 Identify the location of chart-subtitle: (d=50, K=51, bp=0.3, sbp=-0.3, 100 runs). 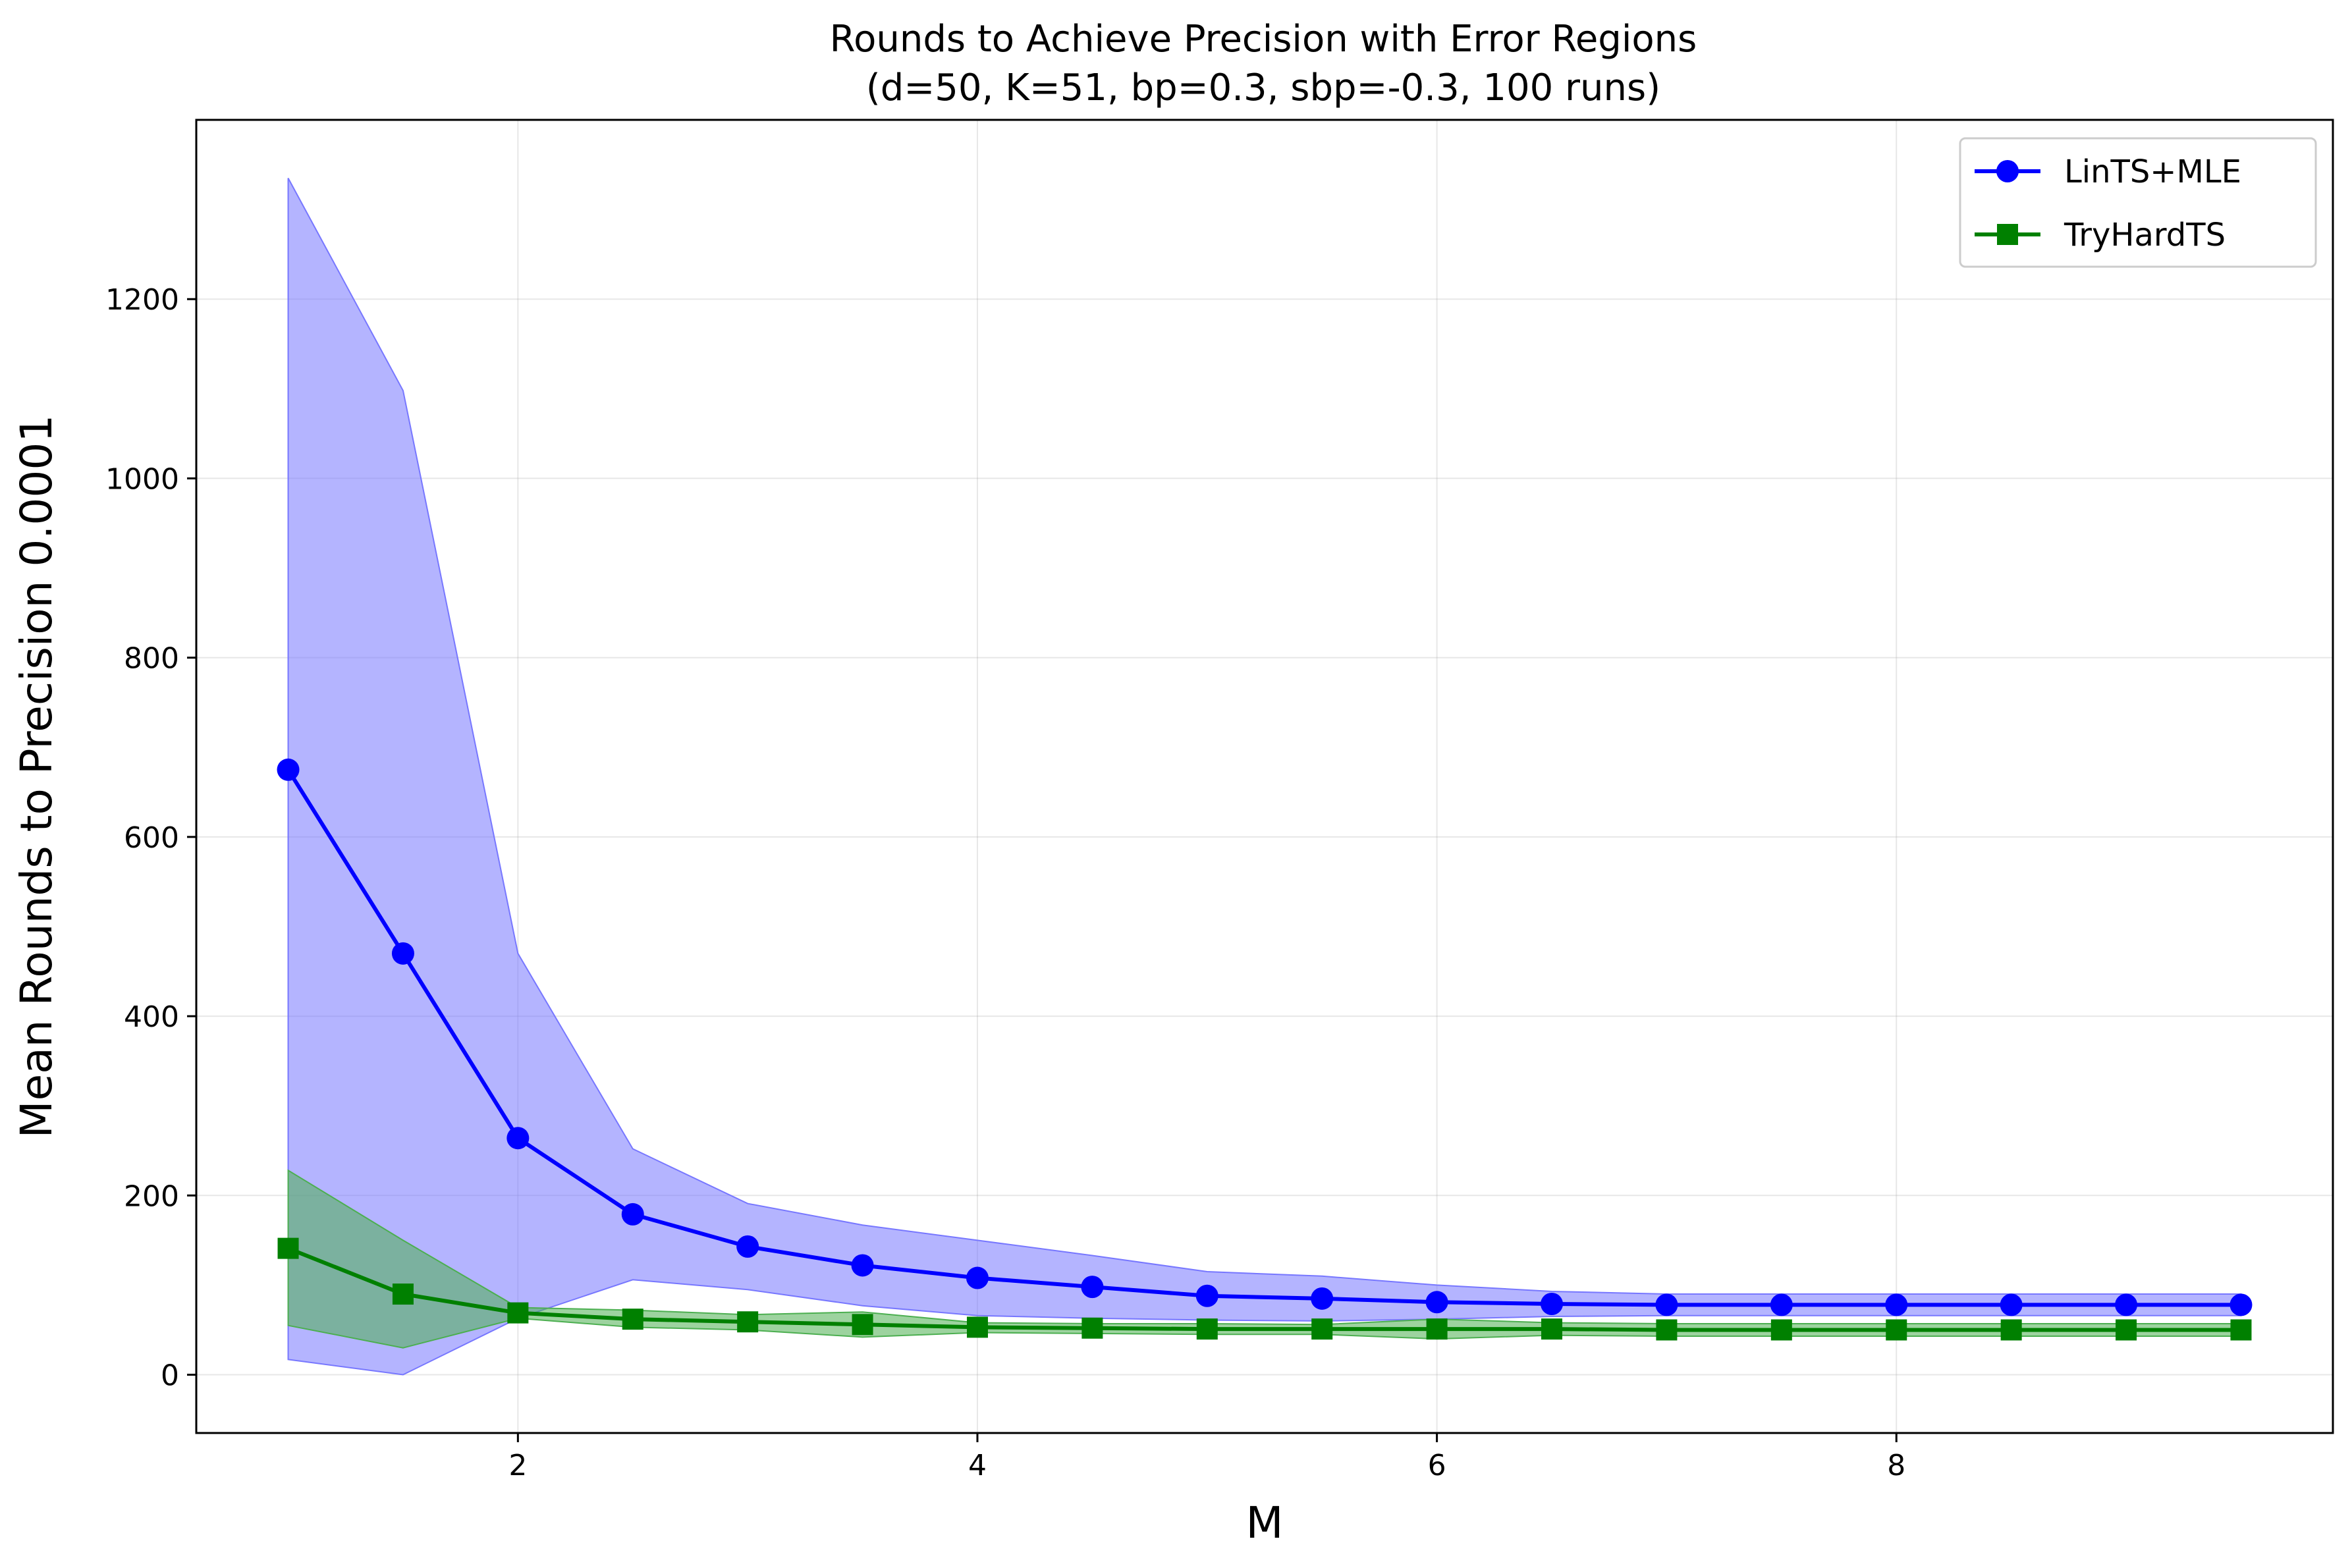
(1263, 88).